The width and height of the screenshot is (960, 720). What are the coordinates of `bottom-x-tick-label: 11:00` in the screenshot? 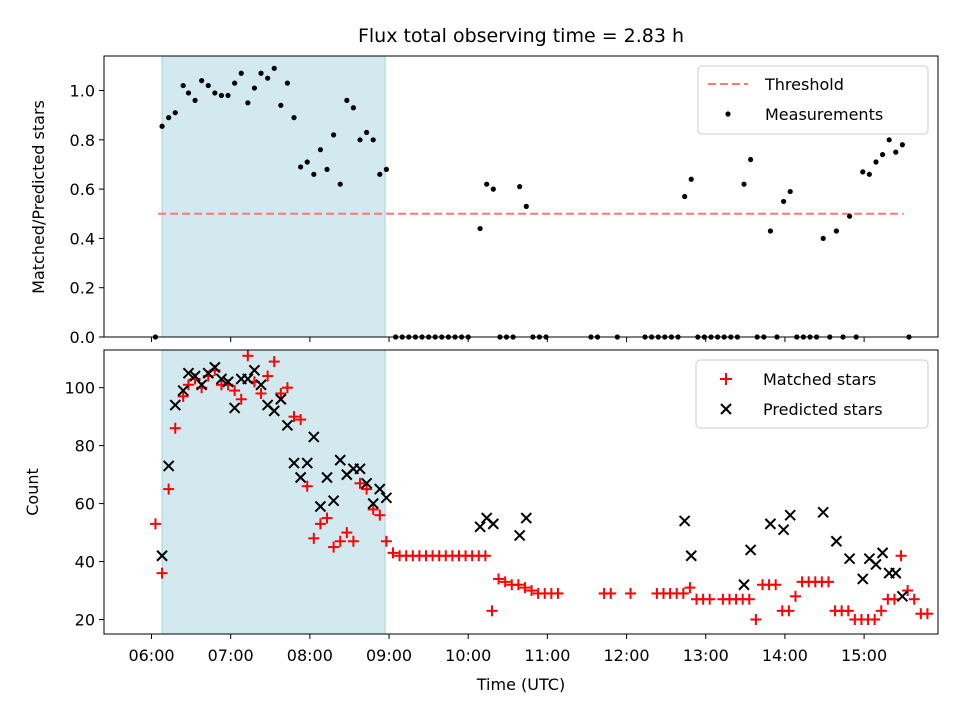 It's located at (547, 655).